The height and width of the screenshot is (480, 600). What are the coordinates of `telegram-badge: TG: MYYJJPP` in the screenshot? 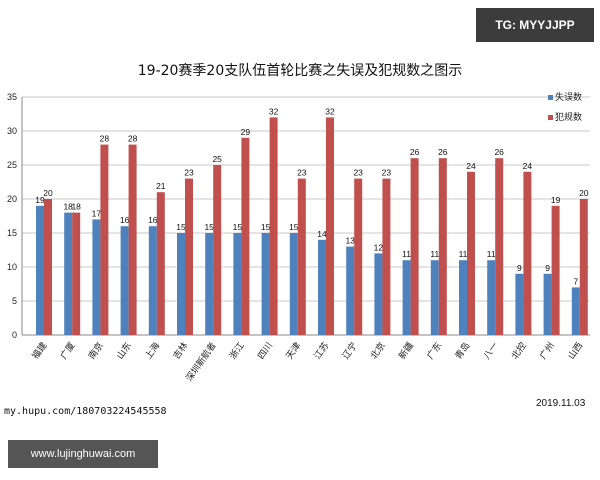 It's located at (535, 25).